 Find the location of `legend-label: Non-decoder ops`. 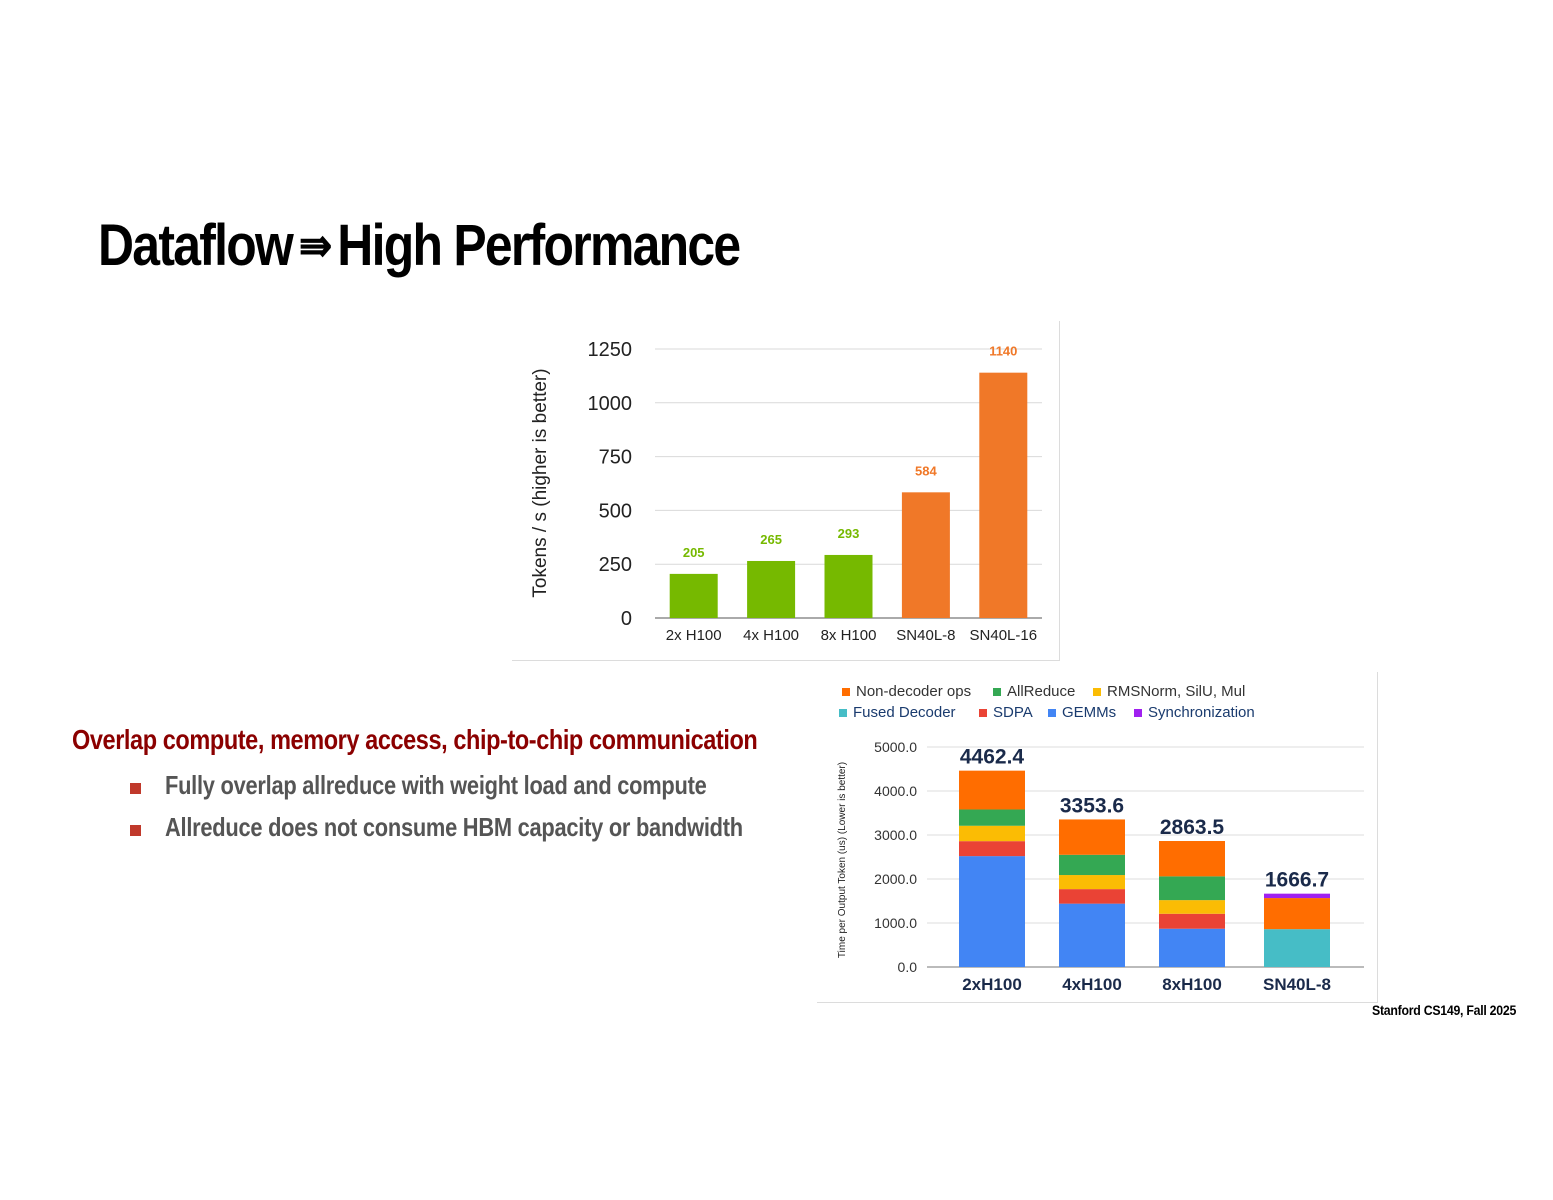

legend-label: Non-decoder ops is located at coordinates (913, 691).